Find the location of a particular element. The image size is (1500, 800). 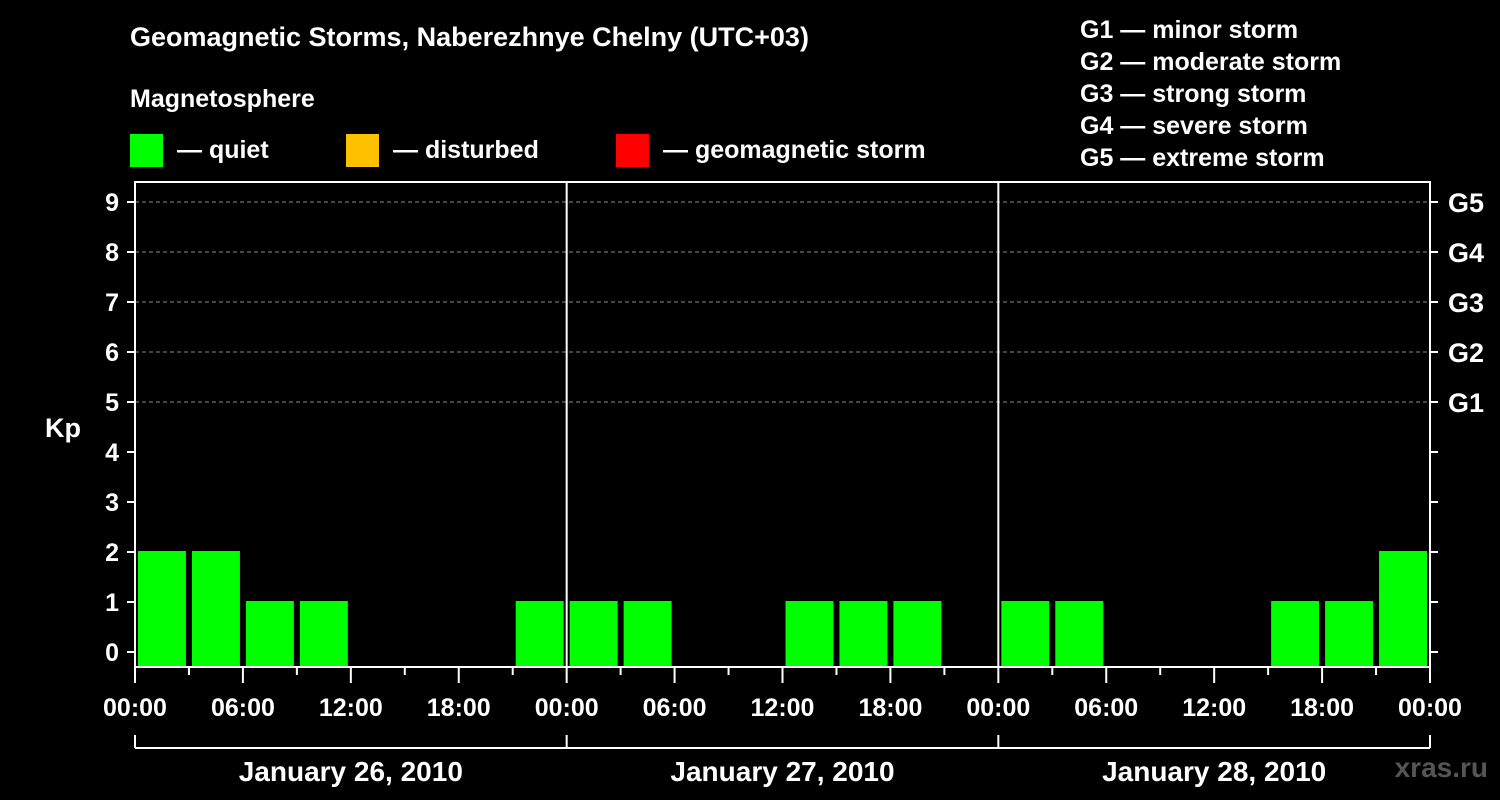

x-tick-label-5: 06:00 is located at coordinates (675, 708).